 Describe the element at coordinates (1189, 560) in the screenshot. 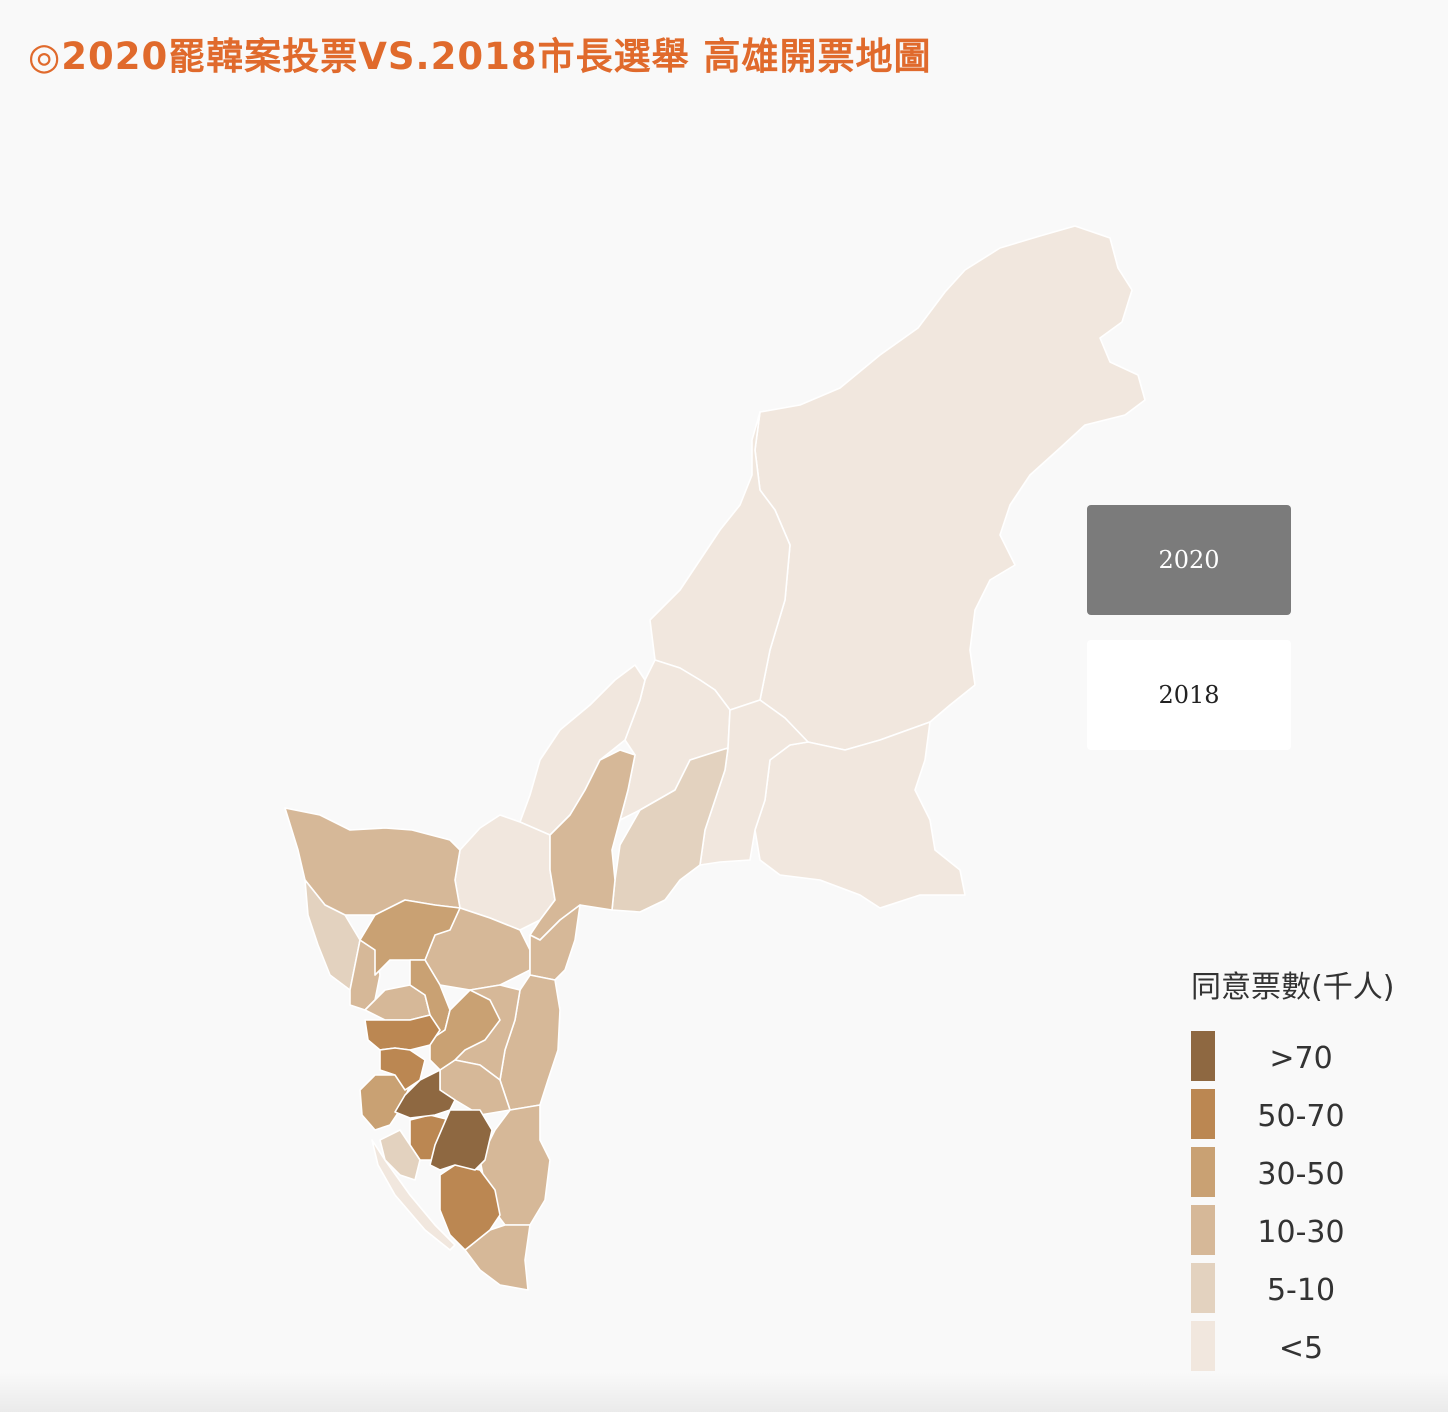

I see `year-toggle-2020: 2020` at that location.